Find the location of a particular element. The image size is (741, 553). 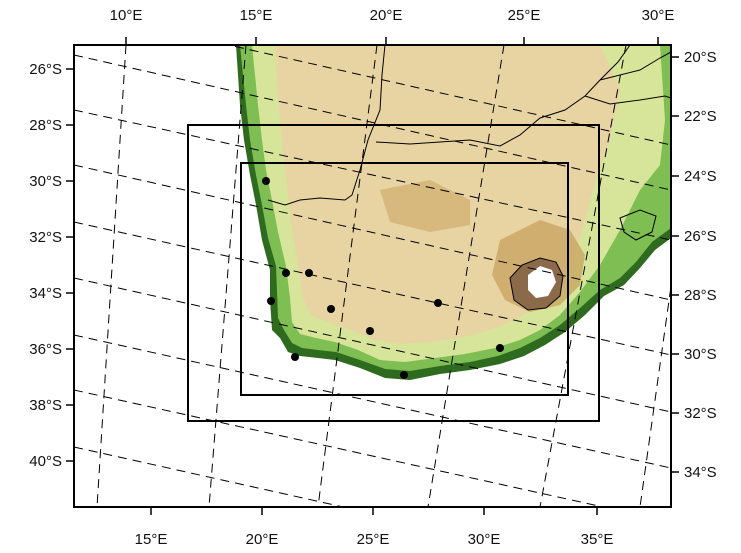

land-highlands-west is located at coordinates (425, 206).